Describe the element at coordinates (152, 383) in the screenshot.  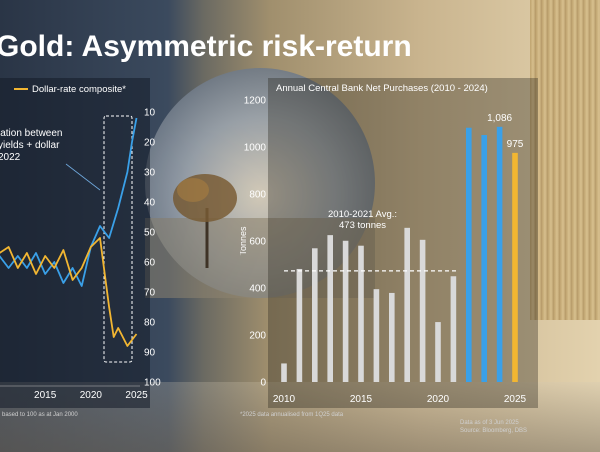
I see `y-tick-label: 100` at that location.